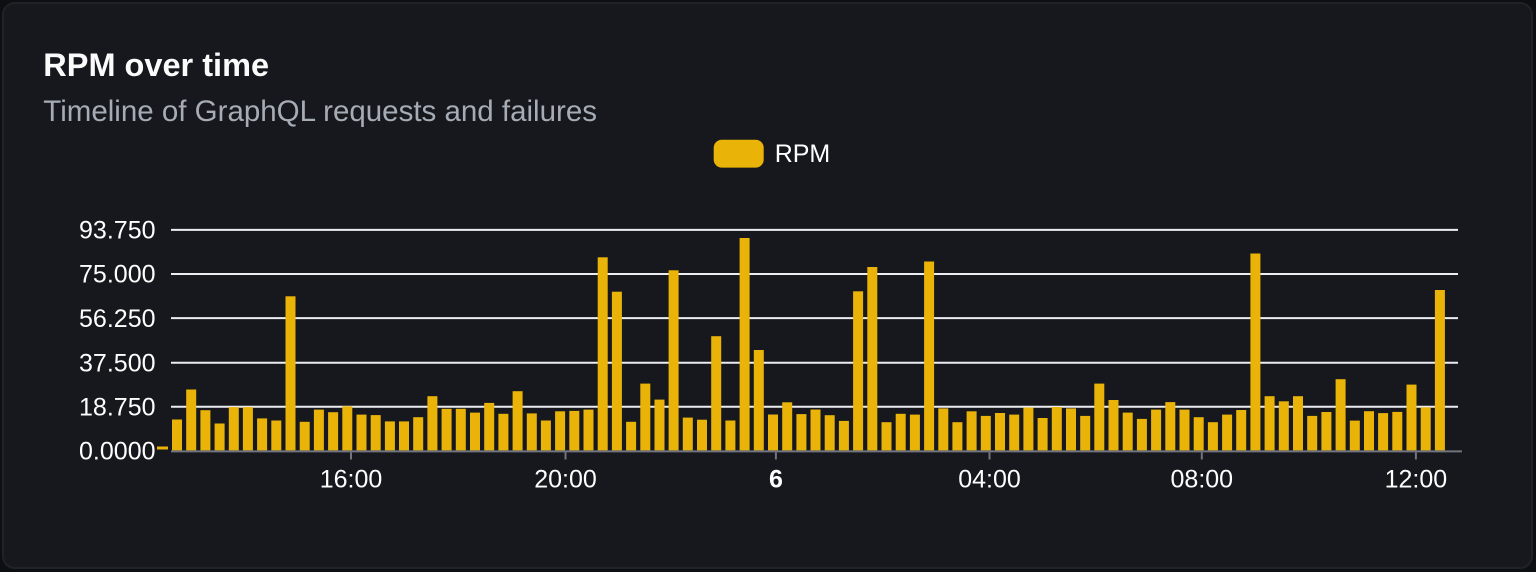 The height and width of the screenshot is (572, 1536). What do you see at coordinates (1416, 480) in the screenshot?
I see `svg-text: 12:00` at bounding box center [1416, 480].